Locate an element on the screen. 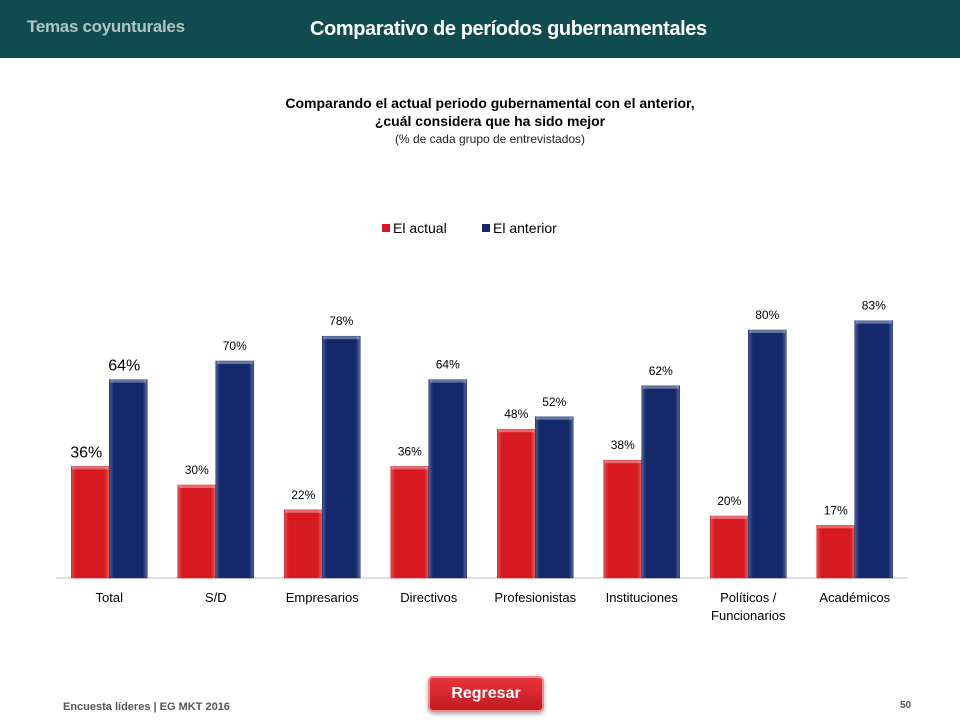 The height and width of the screenshot is (720, 960). bar-el-anterior-academicos is located at coordinates (873, 449).